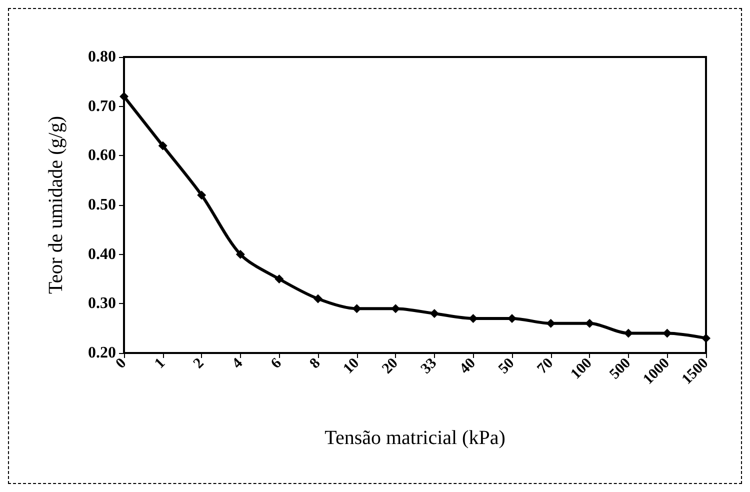  What do you see at coordinates (582, 369) in the screenshot?
I see `x-tick-label: 100` at bounding box center [582, 369].